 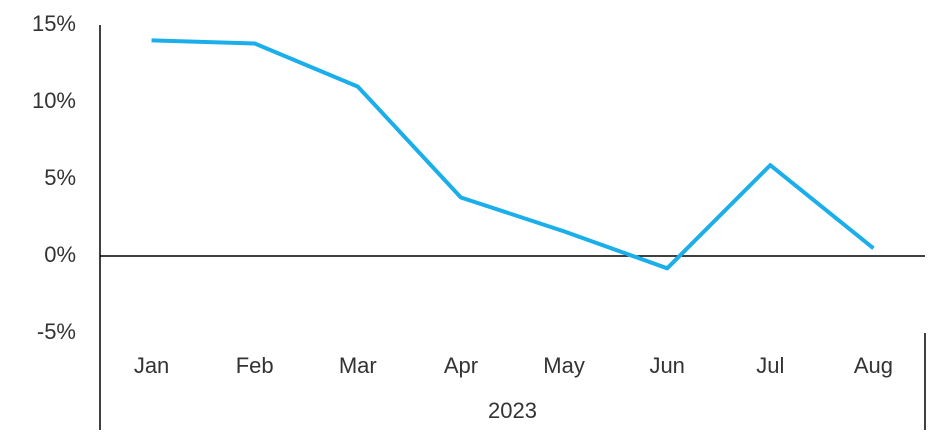 I want to click on x-tick-label: Jan, so click(x=151, y=365).